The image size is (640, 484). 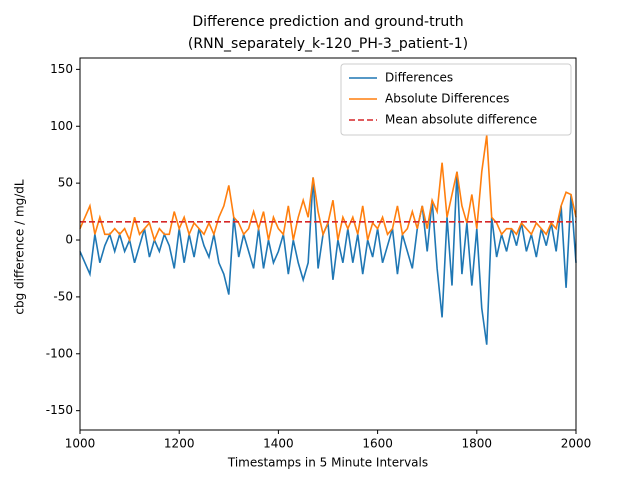 What do you see at coordinates (65, 183) in the screenshot?
I see `y-tick-label: 50` at bounding box center [65, 183].